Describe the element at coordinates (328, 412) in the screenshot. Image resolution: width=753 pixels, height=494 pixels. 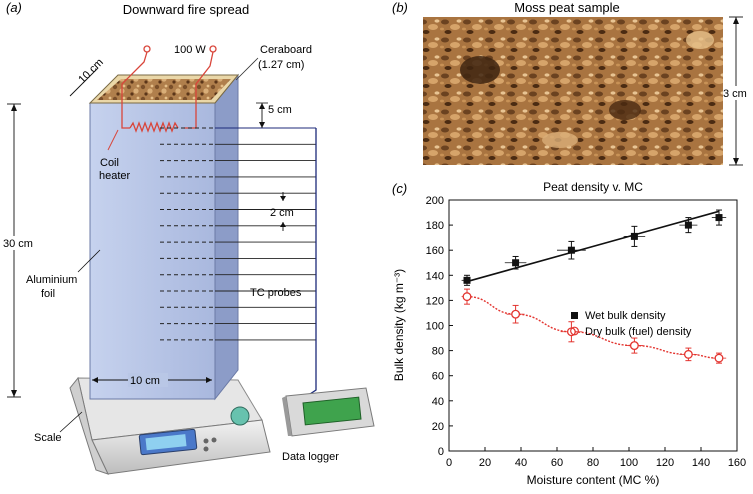
I see `data-logger` at that location.